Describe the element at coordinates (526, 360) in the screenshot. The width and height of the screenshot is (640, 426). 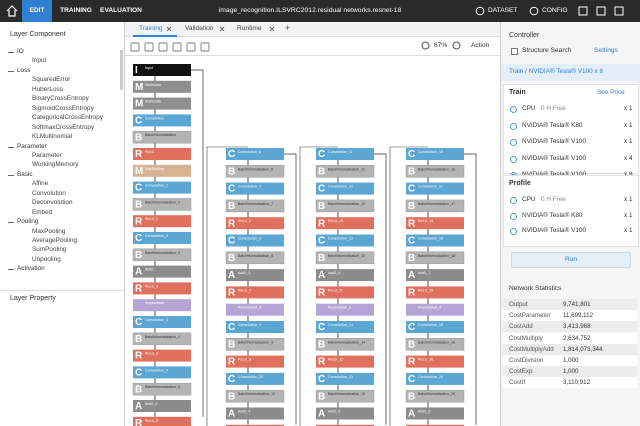
I see `stats-label: CostDivision` at that location.